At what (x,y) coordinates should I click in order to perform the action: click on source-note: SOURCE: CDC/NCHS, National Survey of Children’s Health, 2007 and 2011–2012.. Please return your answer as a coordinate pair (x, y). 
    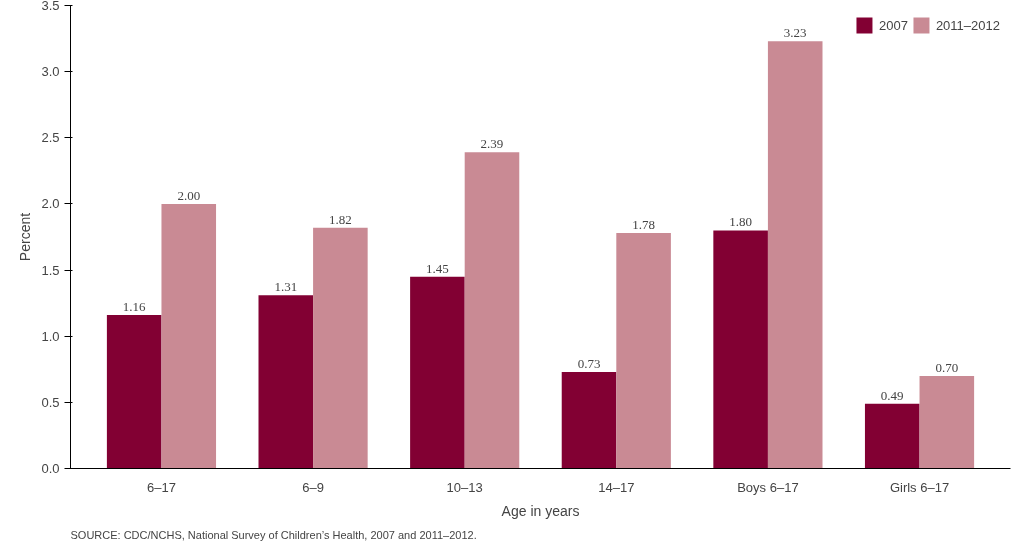
    Looking at the image, I should click on (273, 534).